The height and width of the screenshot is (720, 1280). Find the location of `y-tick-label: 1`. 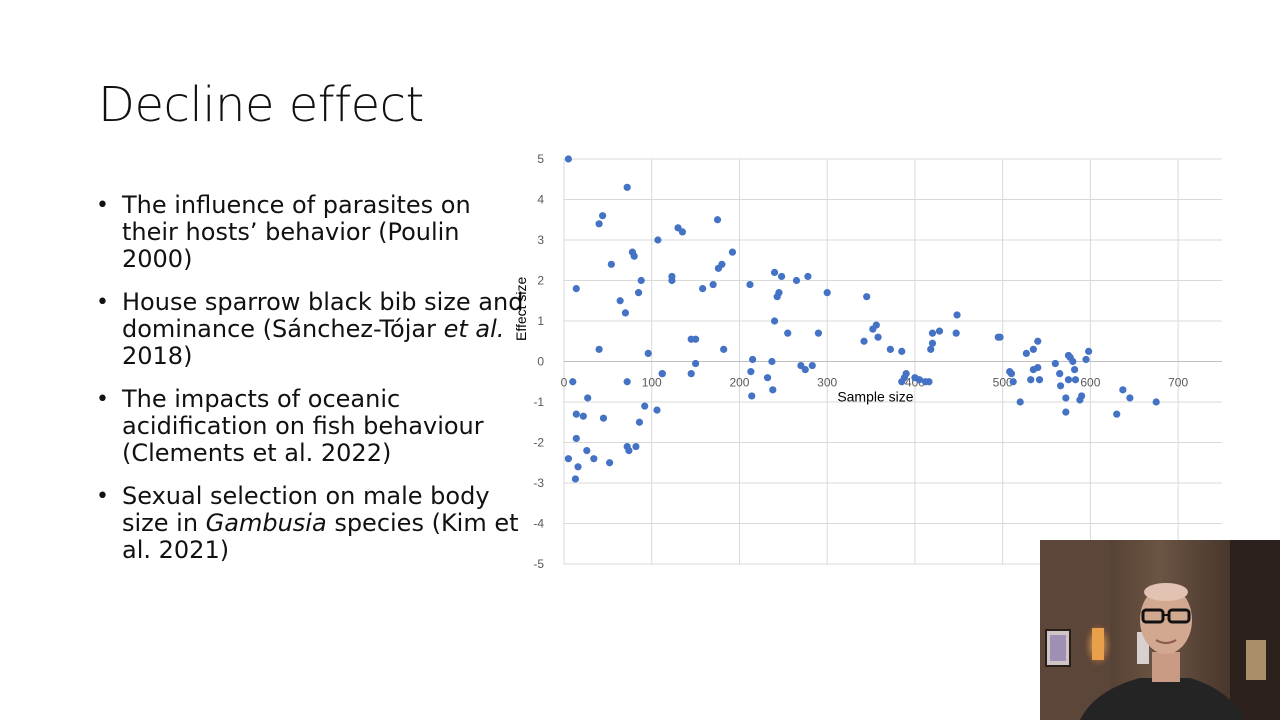

y-tick-label: 1 is located at coordinates (540, 321).